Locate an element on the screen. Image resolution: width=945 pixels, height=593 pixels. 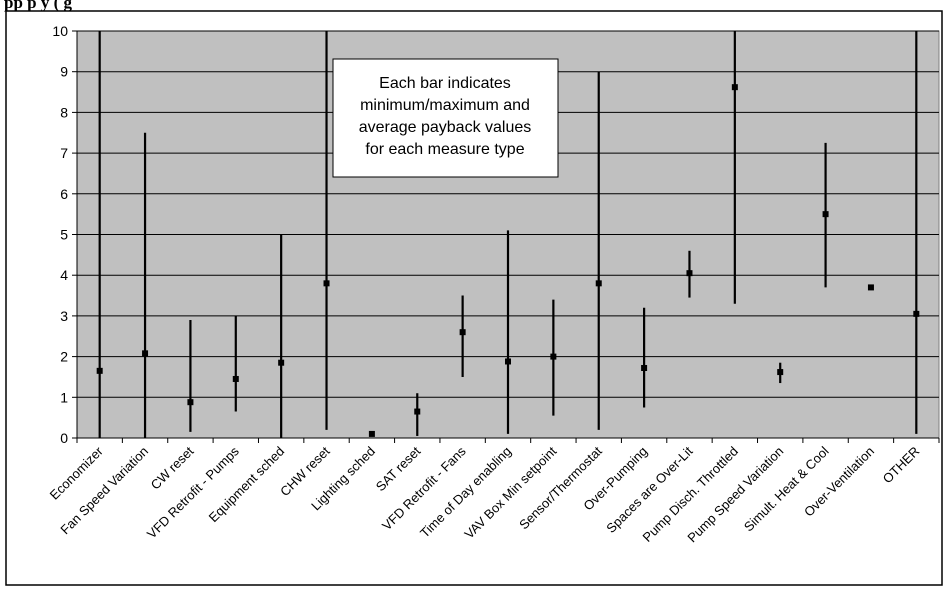
y-tick-label: 0 is located at coordinates (64, 438).